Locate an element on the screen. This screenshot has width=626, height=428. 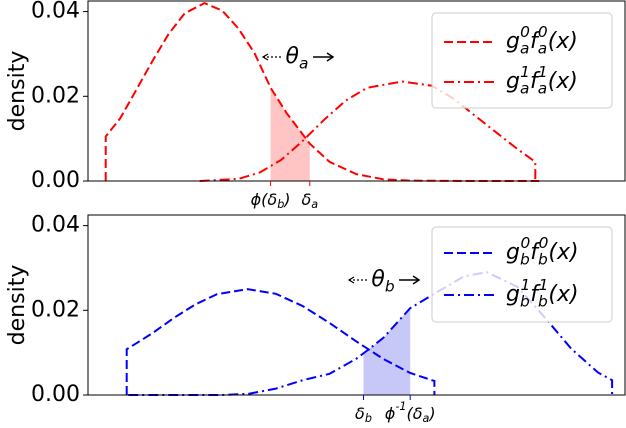
legend-label: gb1fb1(x) is located at coordinates (542, 293).